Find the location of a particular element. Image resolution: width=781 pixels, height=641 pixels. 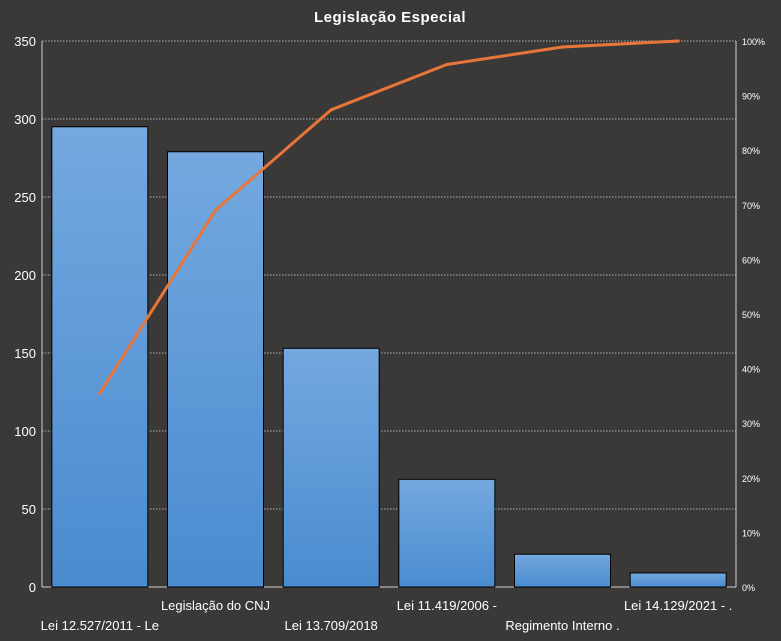

y2-tick-label: 50% is located at coordinates (751, 315).